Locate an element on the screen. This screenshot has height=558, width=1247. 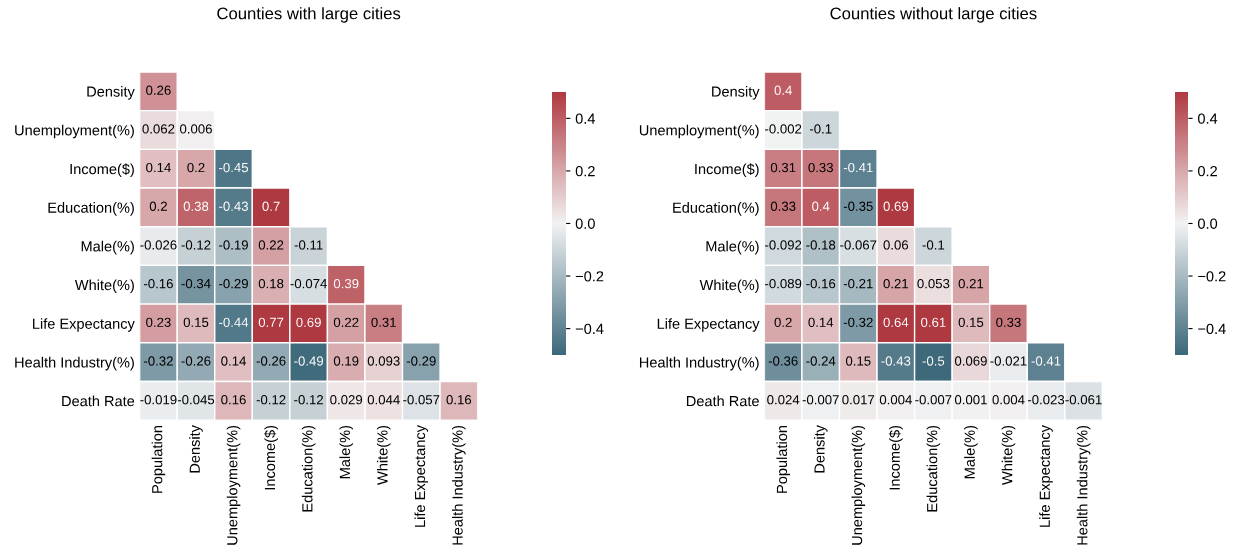
data-label: 0.001 is located at coordinates (970, 400).